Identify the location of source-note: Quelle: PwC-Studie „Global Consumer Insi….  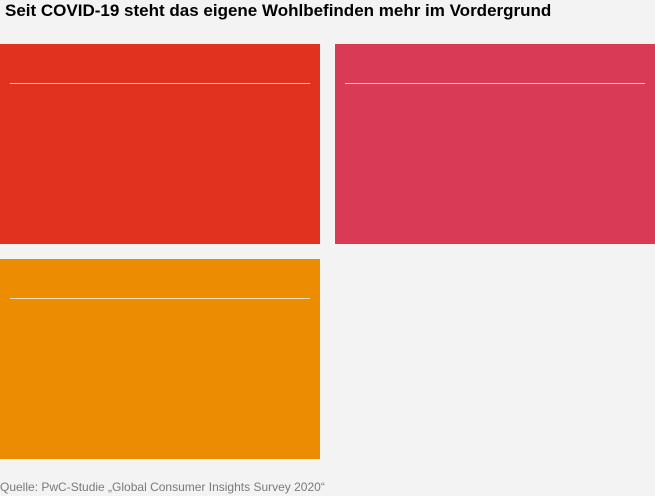
(162, 487).